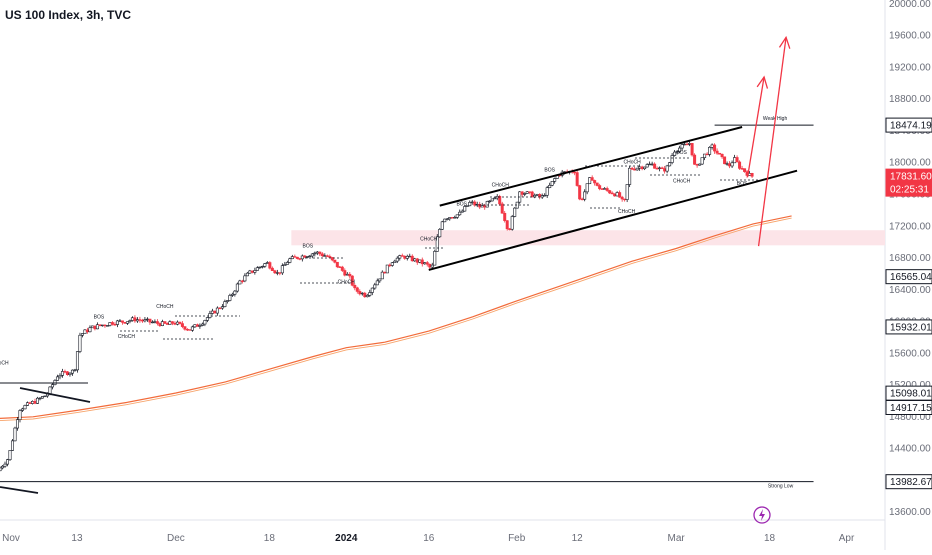 The height and width of the screenshot is (555, 932). Describe the element at coordinates (762, 515) in the screenshot. I see `lightning-icon` at that location.